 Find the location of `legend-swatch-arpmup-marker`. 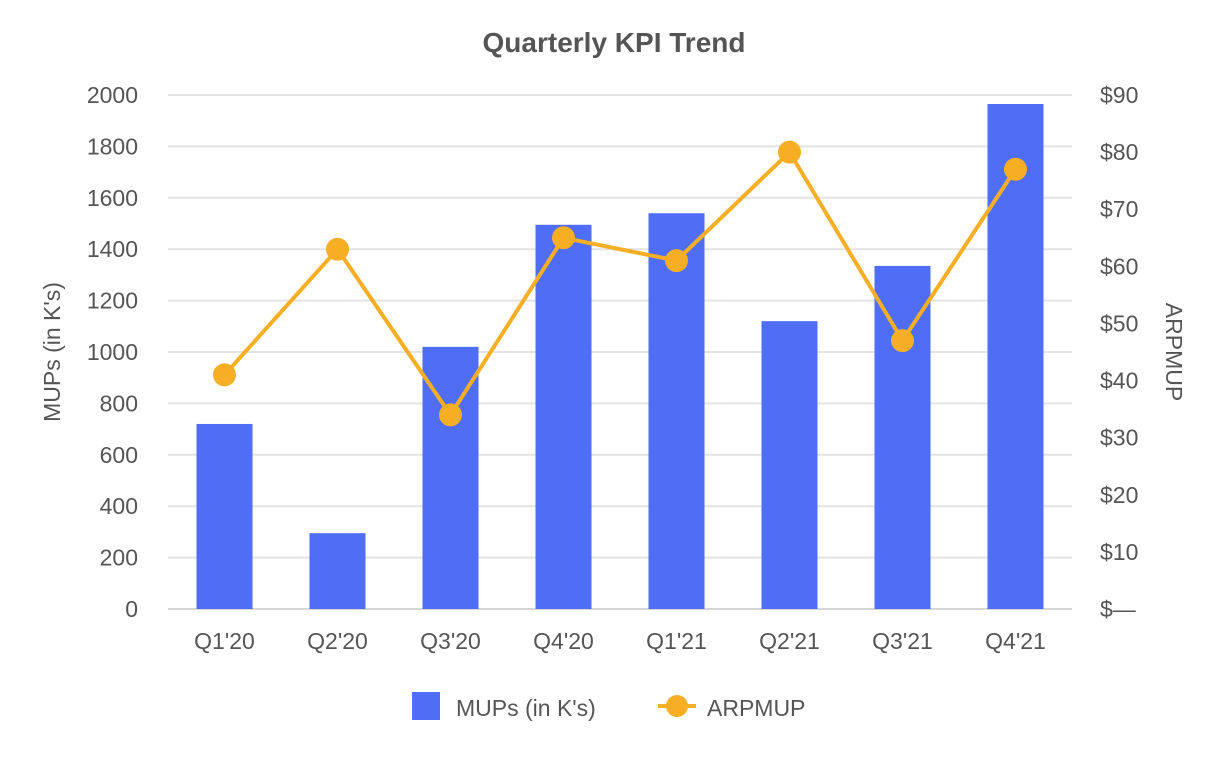

legend-swatch-arpmup-marker is located at coordinates (677, 706).